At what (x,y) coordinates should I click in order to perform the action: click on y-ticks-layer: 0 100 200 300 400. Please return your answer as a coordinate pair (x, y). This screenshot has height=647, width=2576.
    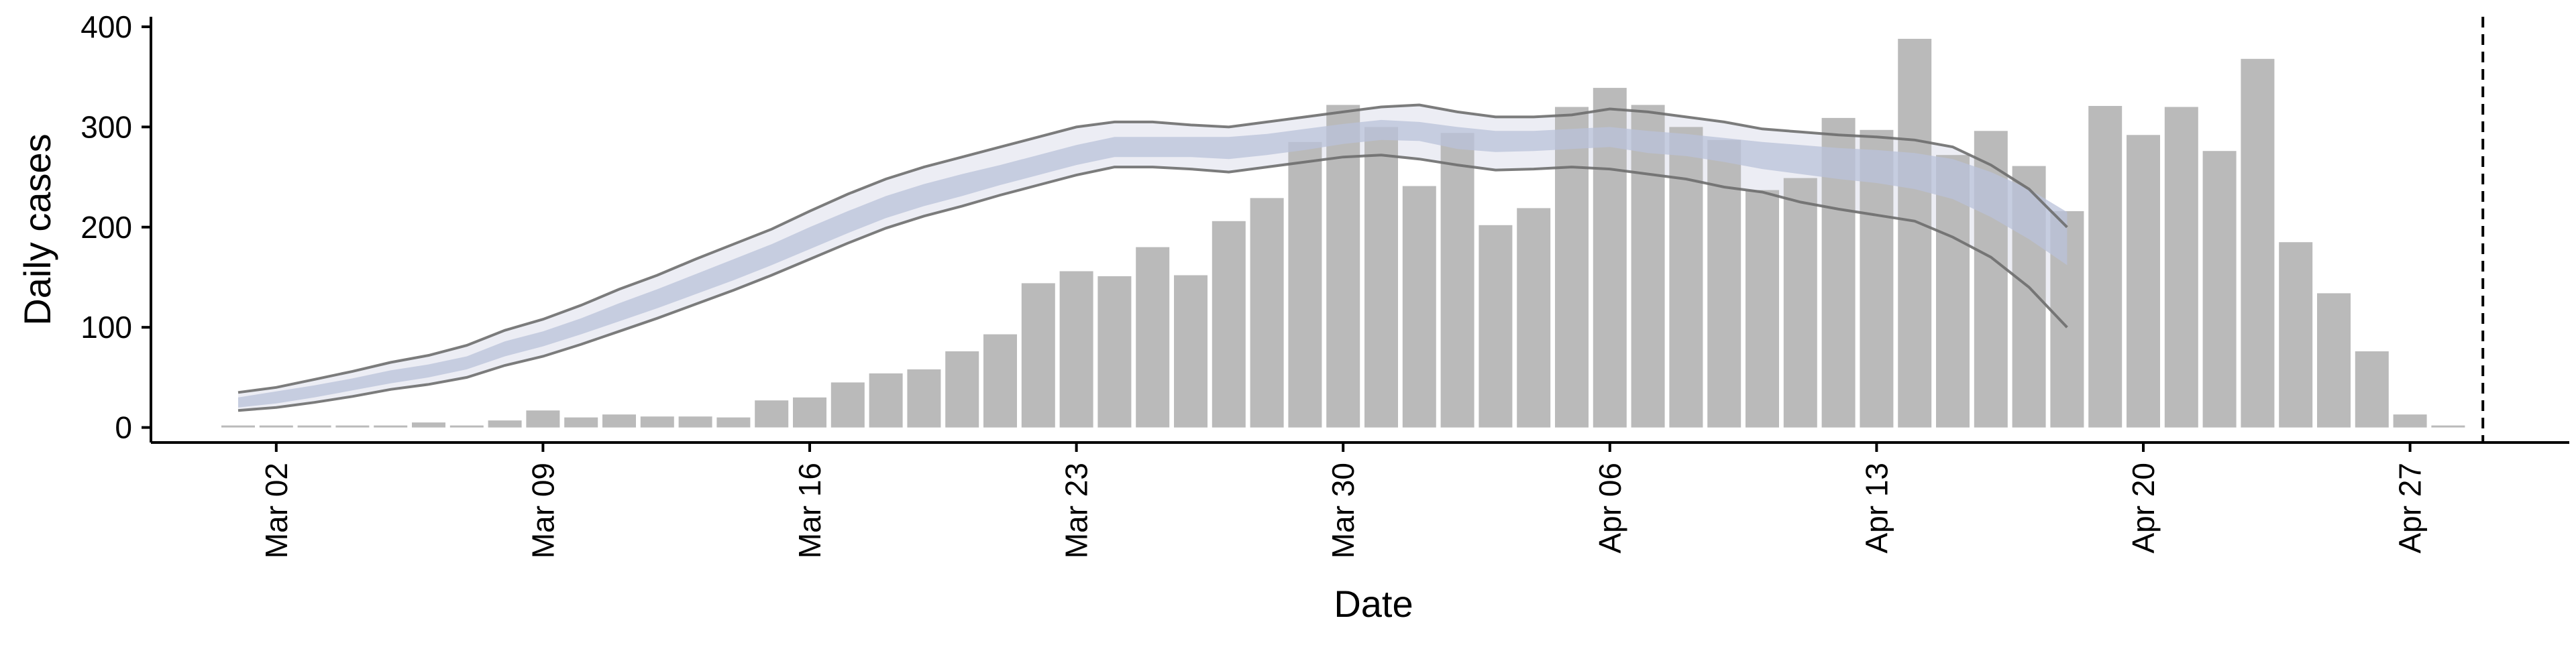
    Looking at the image, I should click on (115, 227).